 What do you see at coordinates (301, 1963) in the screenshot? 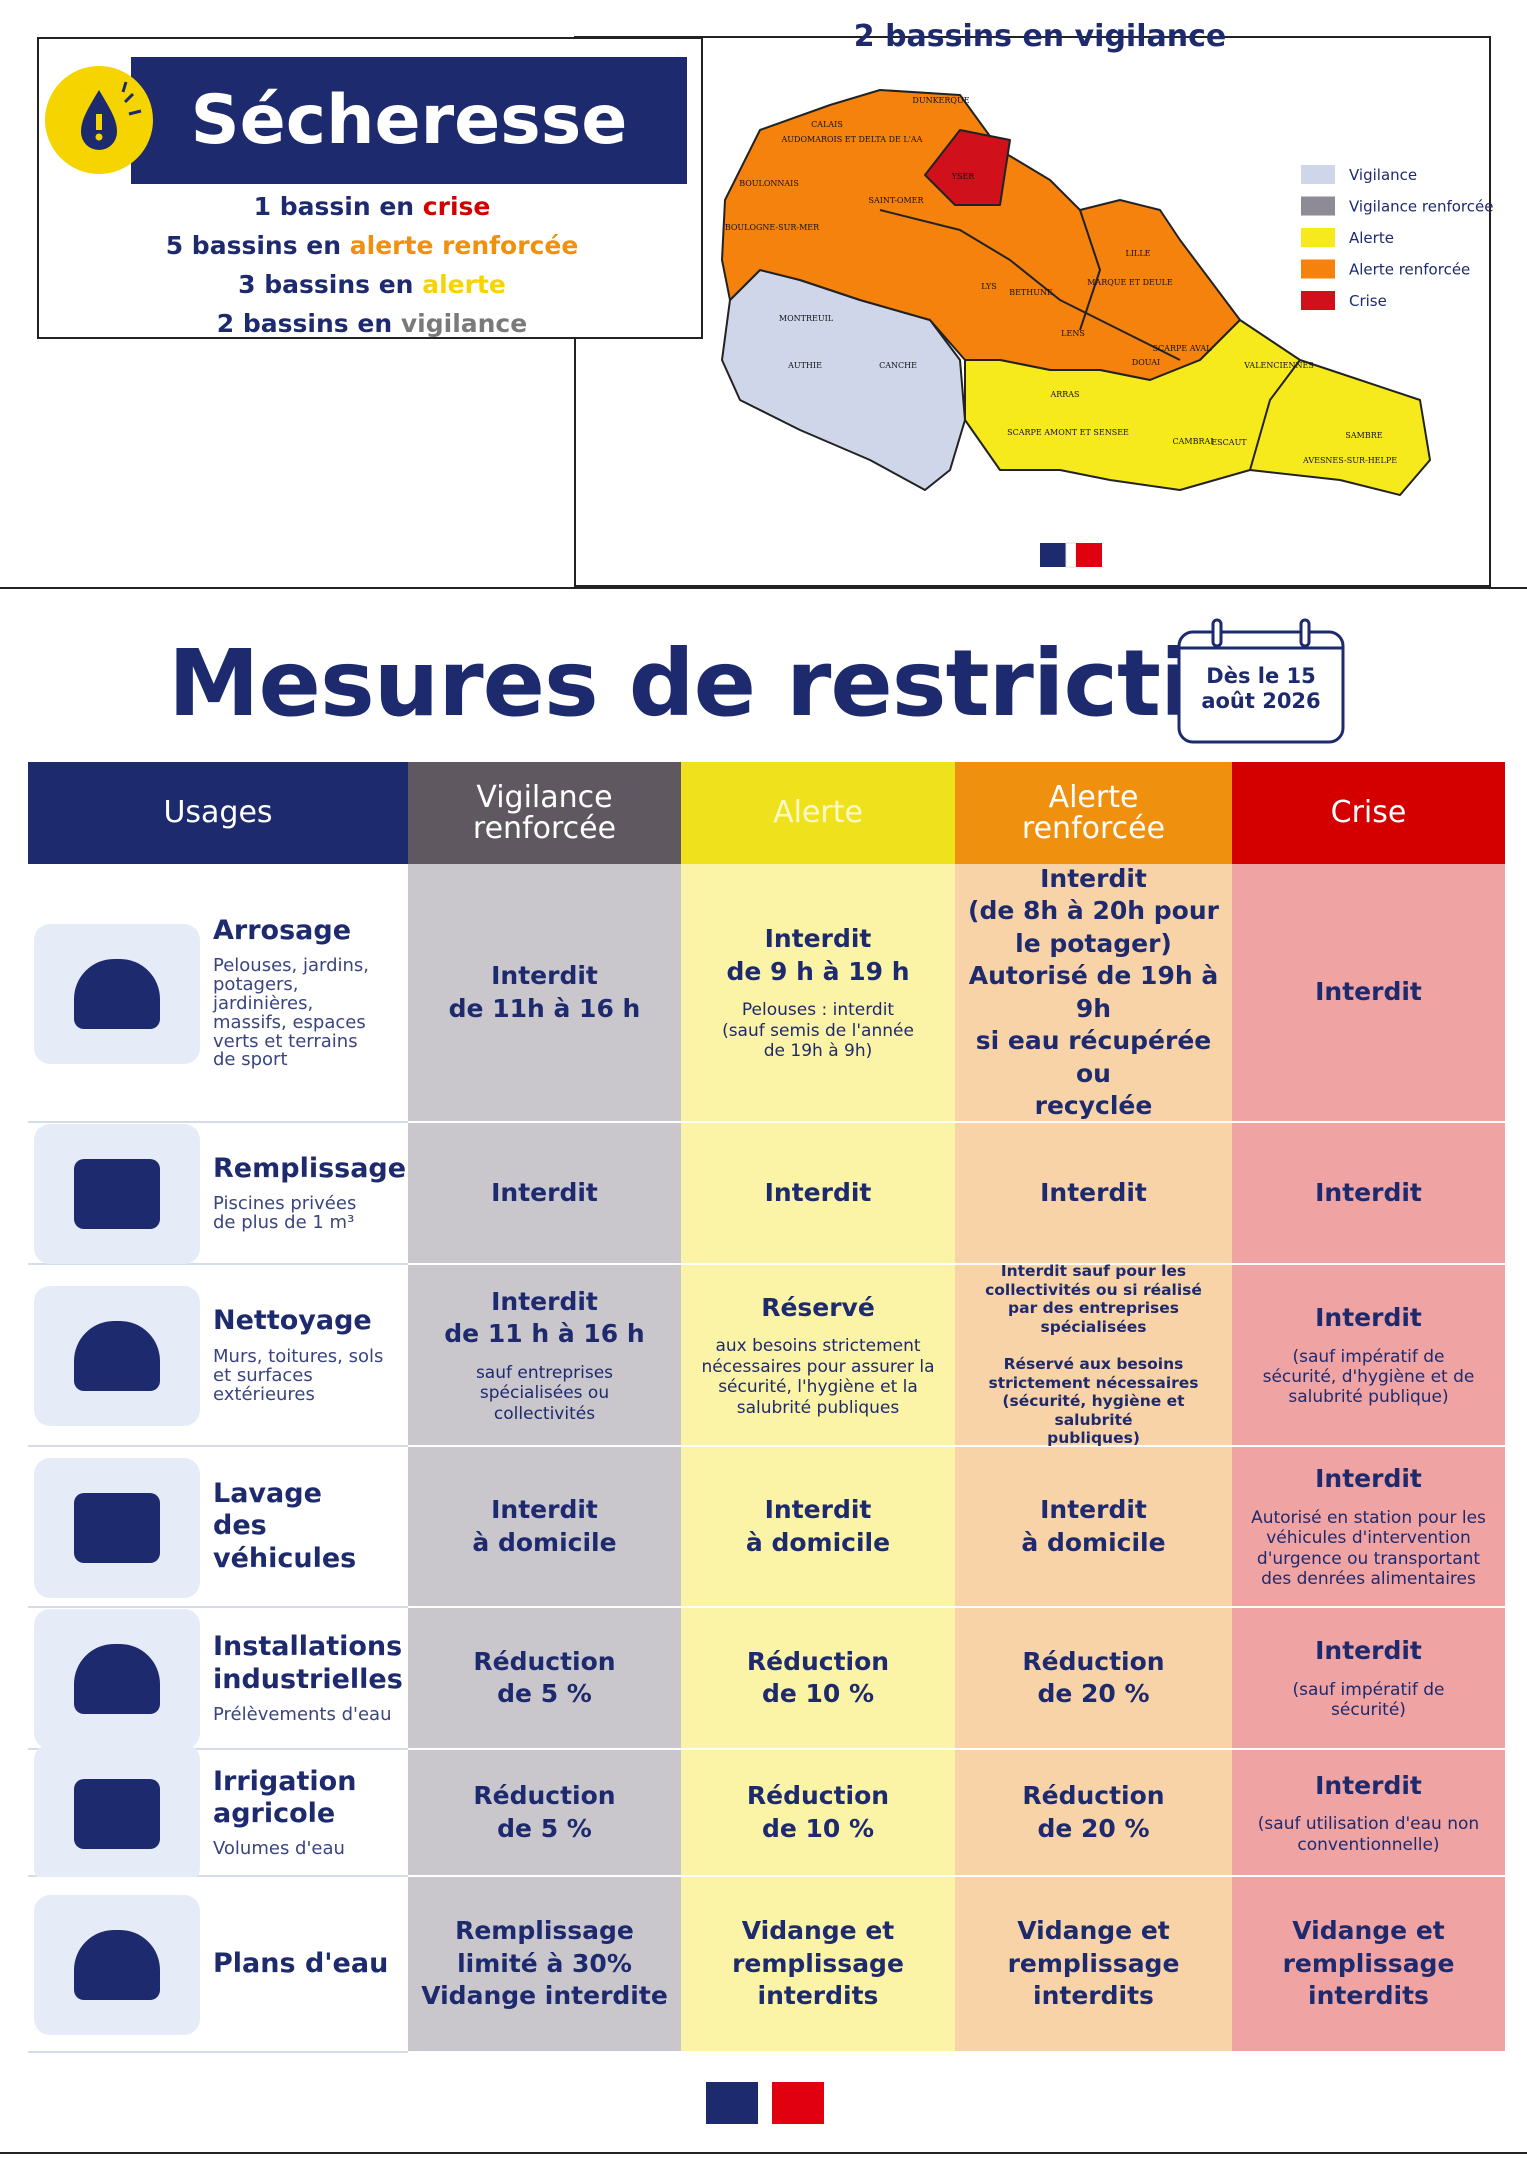
I see `usage-title: Plans d'eau` at bounding box center [301, 1963].